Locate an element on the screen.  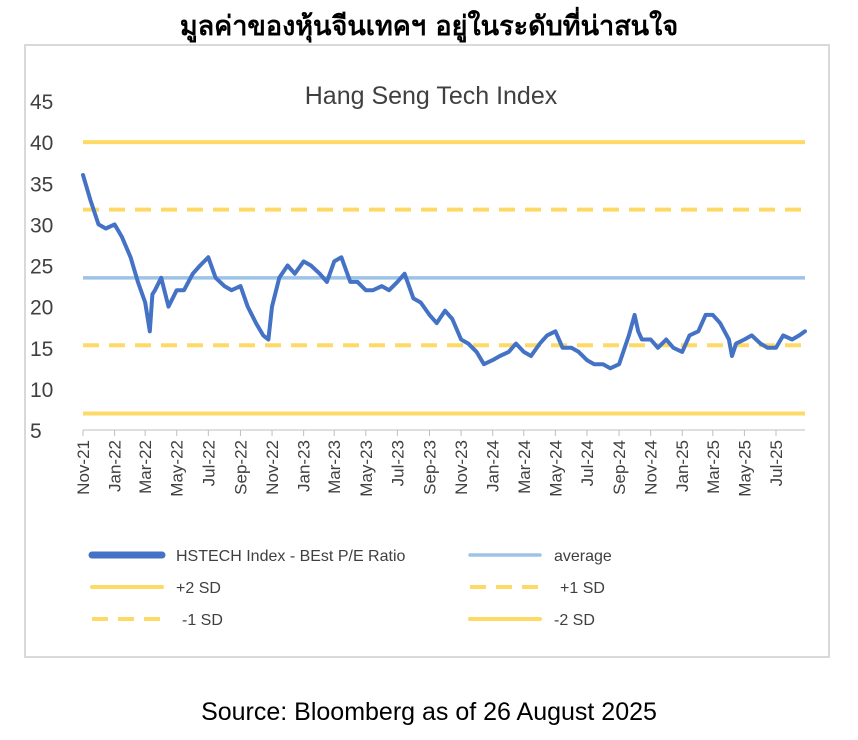
y-tick-label: 20 is located at coordinates (41, 308).